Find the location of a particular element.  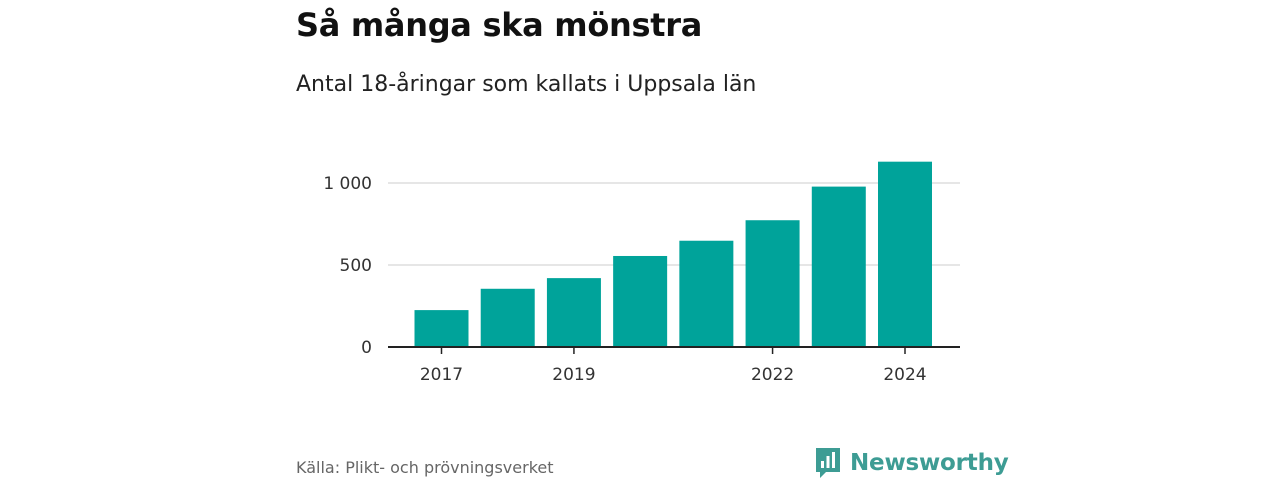

source-note: Källa: Plikt- och prövningsverket is located at coordinates (425, 467).